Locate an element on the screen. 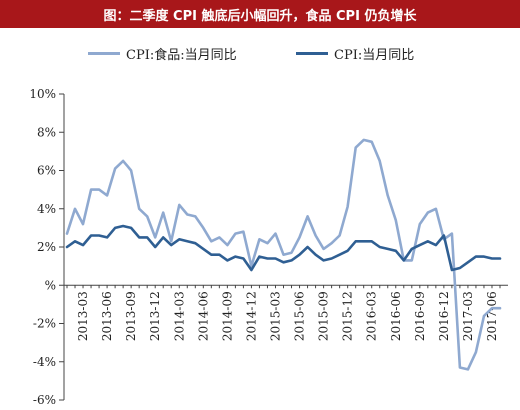 The image size is (520, 410). legend: CPI:食品:当月同比 CPI:当月同比 is located at coordinates (260, 54).